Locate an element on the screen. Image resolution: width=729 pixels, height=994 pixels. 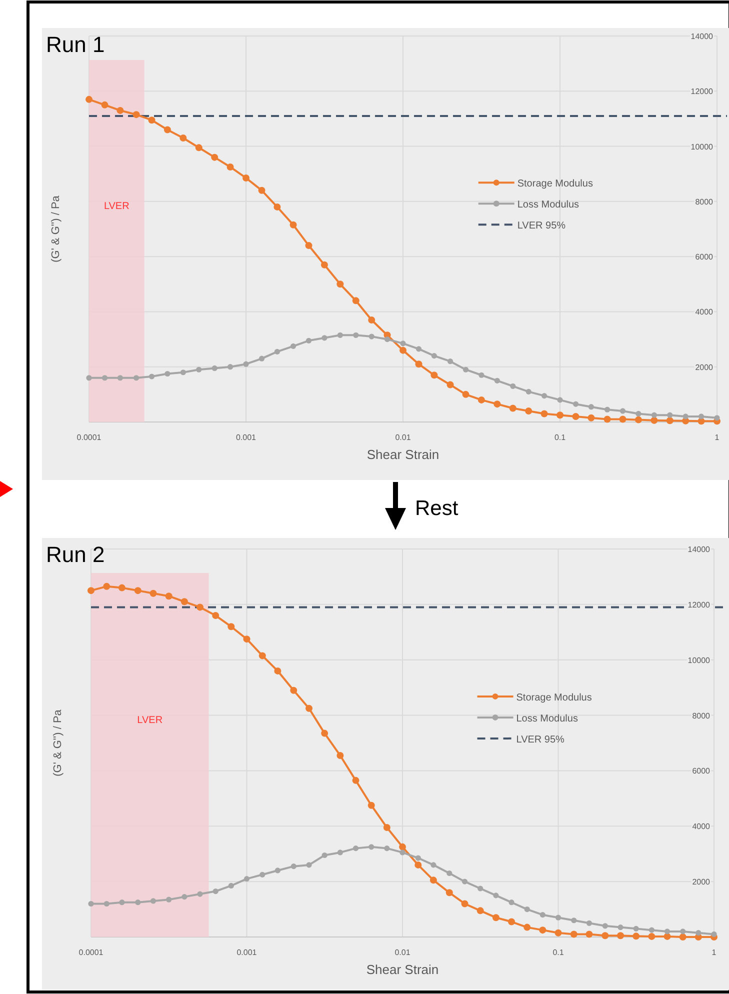
chart-title: Run 2 is located at coordinates (75, 554).